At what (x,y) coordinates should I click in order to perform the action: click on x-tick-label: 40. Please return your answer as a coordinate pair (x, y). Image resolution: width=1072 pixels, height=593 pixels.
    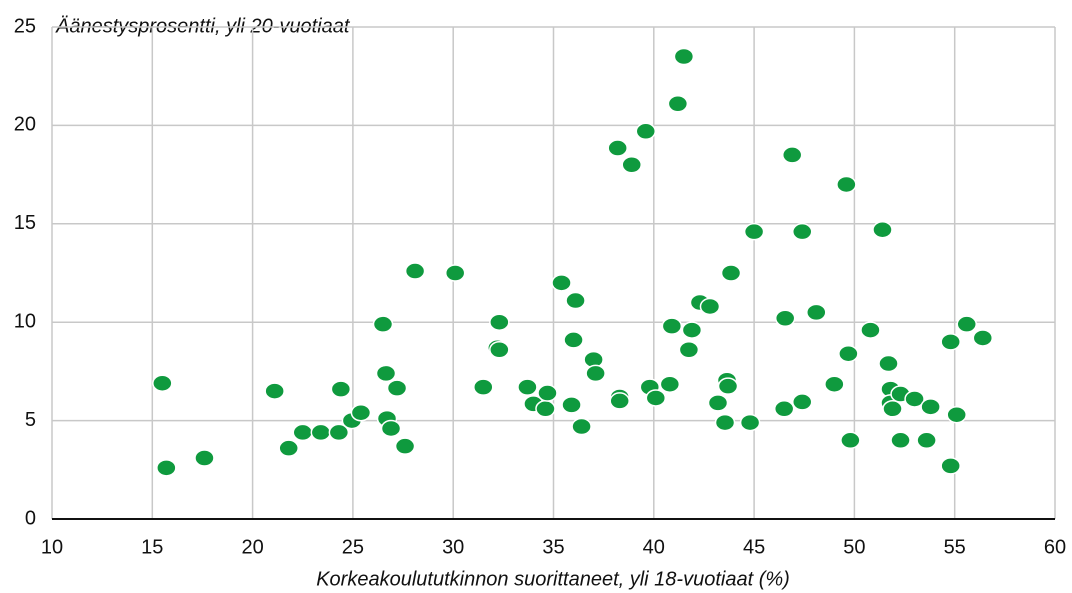
    Looking at the image, I should click on (654, 547).